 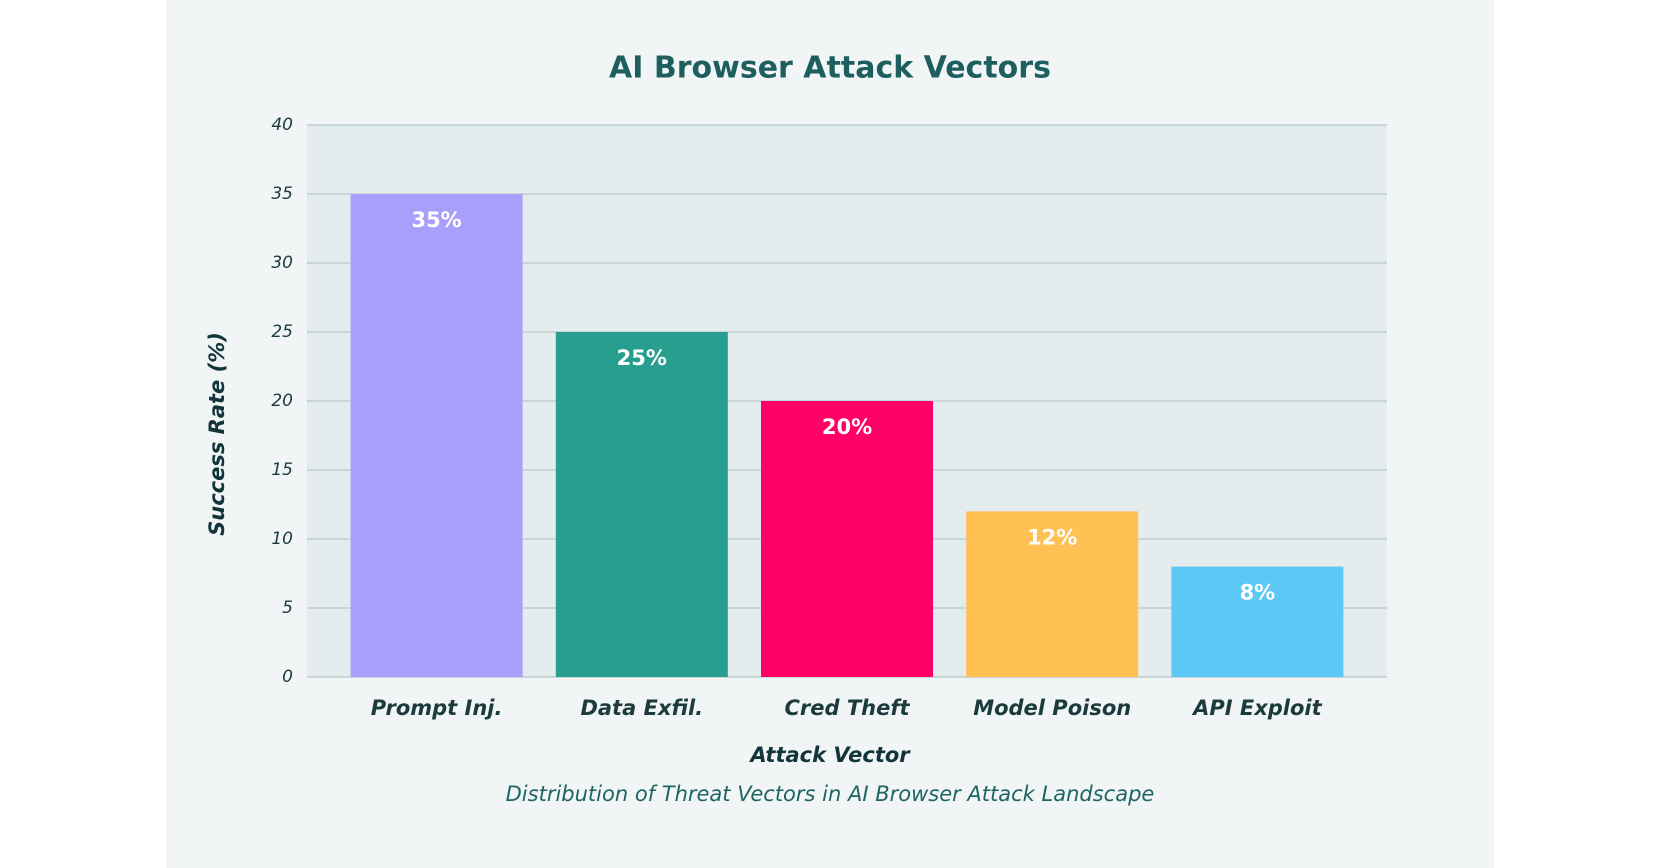 What do you see at coordinates (282, 470) in the screenshot?
I see `y-tick-label: 15` at bounding box center [282, 470].